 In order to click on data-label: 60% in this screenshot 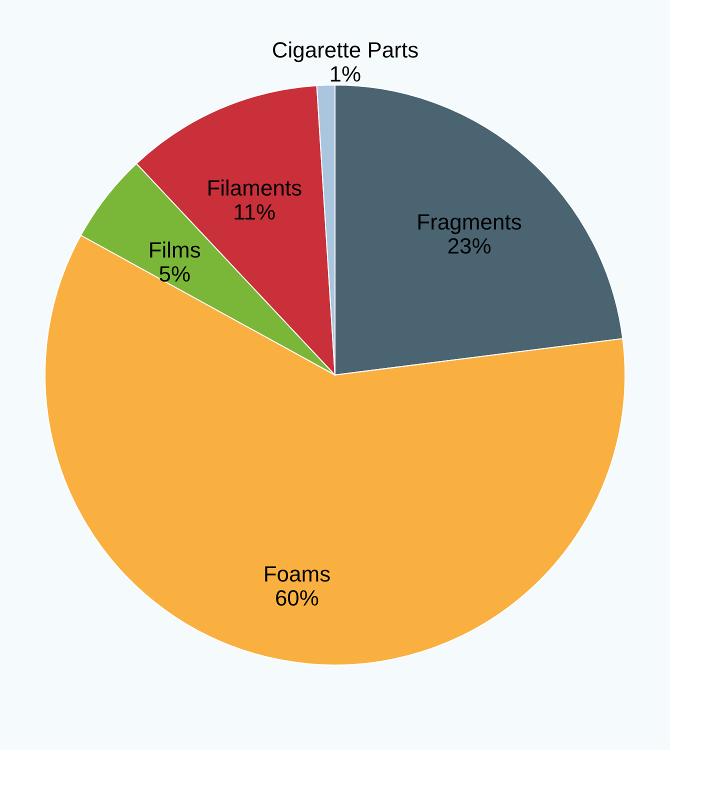, I will do `click(296, 597)`.